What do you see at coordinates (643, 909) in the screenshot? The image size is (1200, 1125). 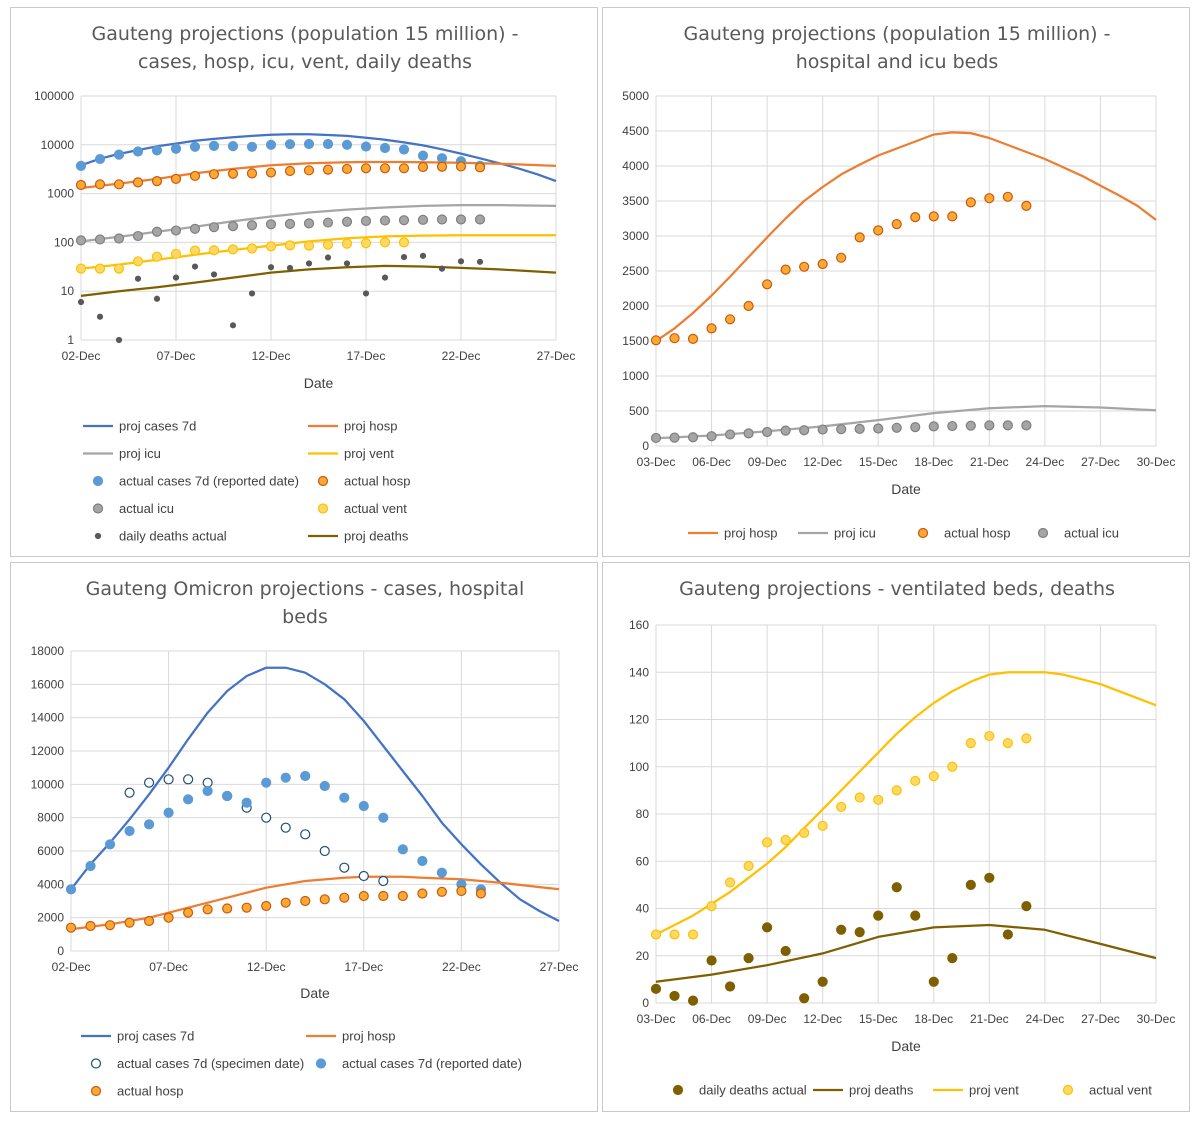 I see `y-tick-label: 40` at bounding box center [643, 909].